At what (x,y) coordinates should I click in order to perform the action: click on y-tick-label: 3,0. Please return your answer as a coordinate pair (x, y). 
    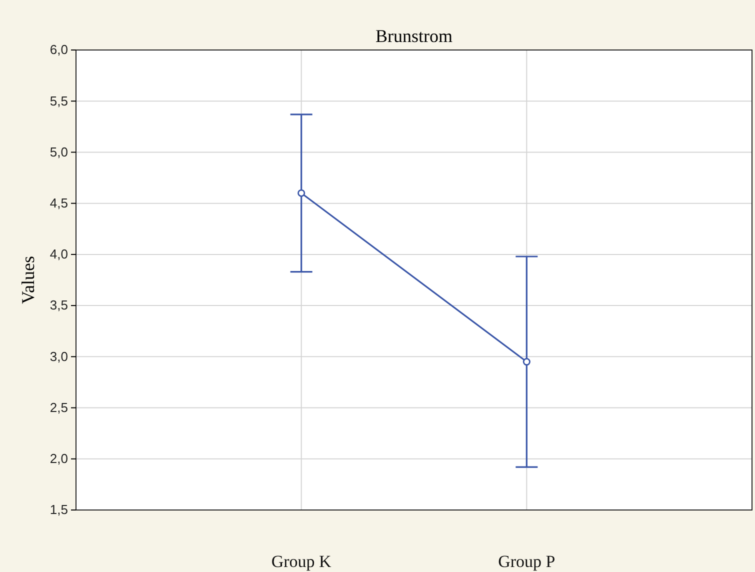
    Looking at the image, I should click on (59, 356).